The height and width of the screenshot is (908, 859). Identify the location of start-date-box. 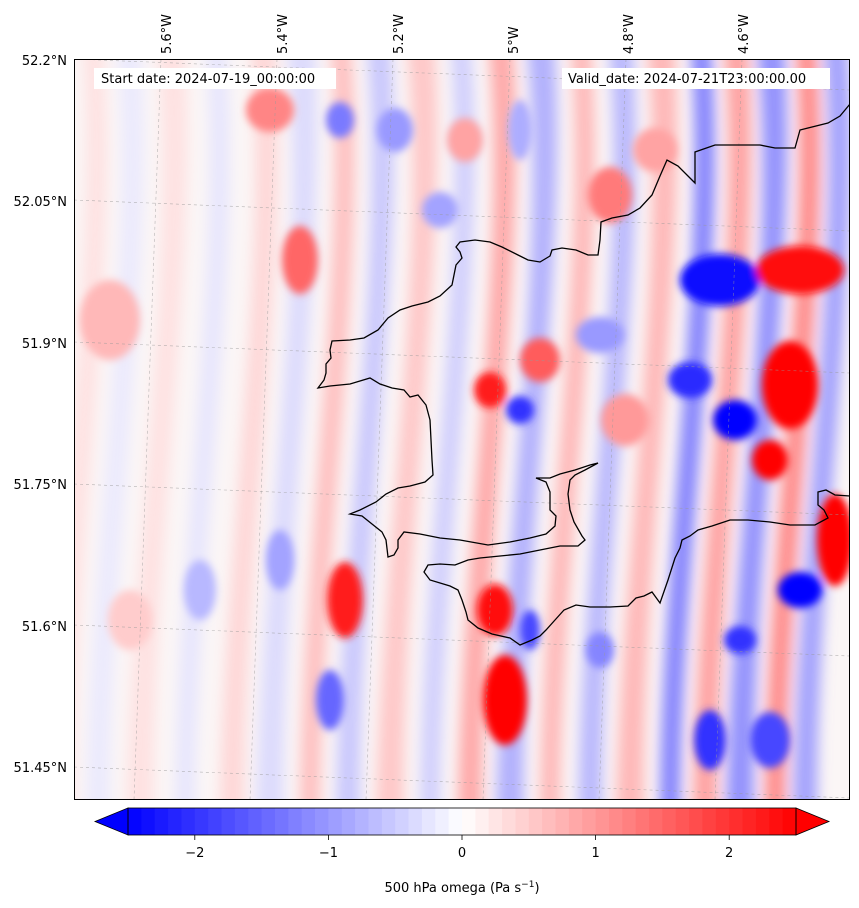
(215, 78).